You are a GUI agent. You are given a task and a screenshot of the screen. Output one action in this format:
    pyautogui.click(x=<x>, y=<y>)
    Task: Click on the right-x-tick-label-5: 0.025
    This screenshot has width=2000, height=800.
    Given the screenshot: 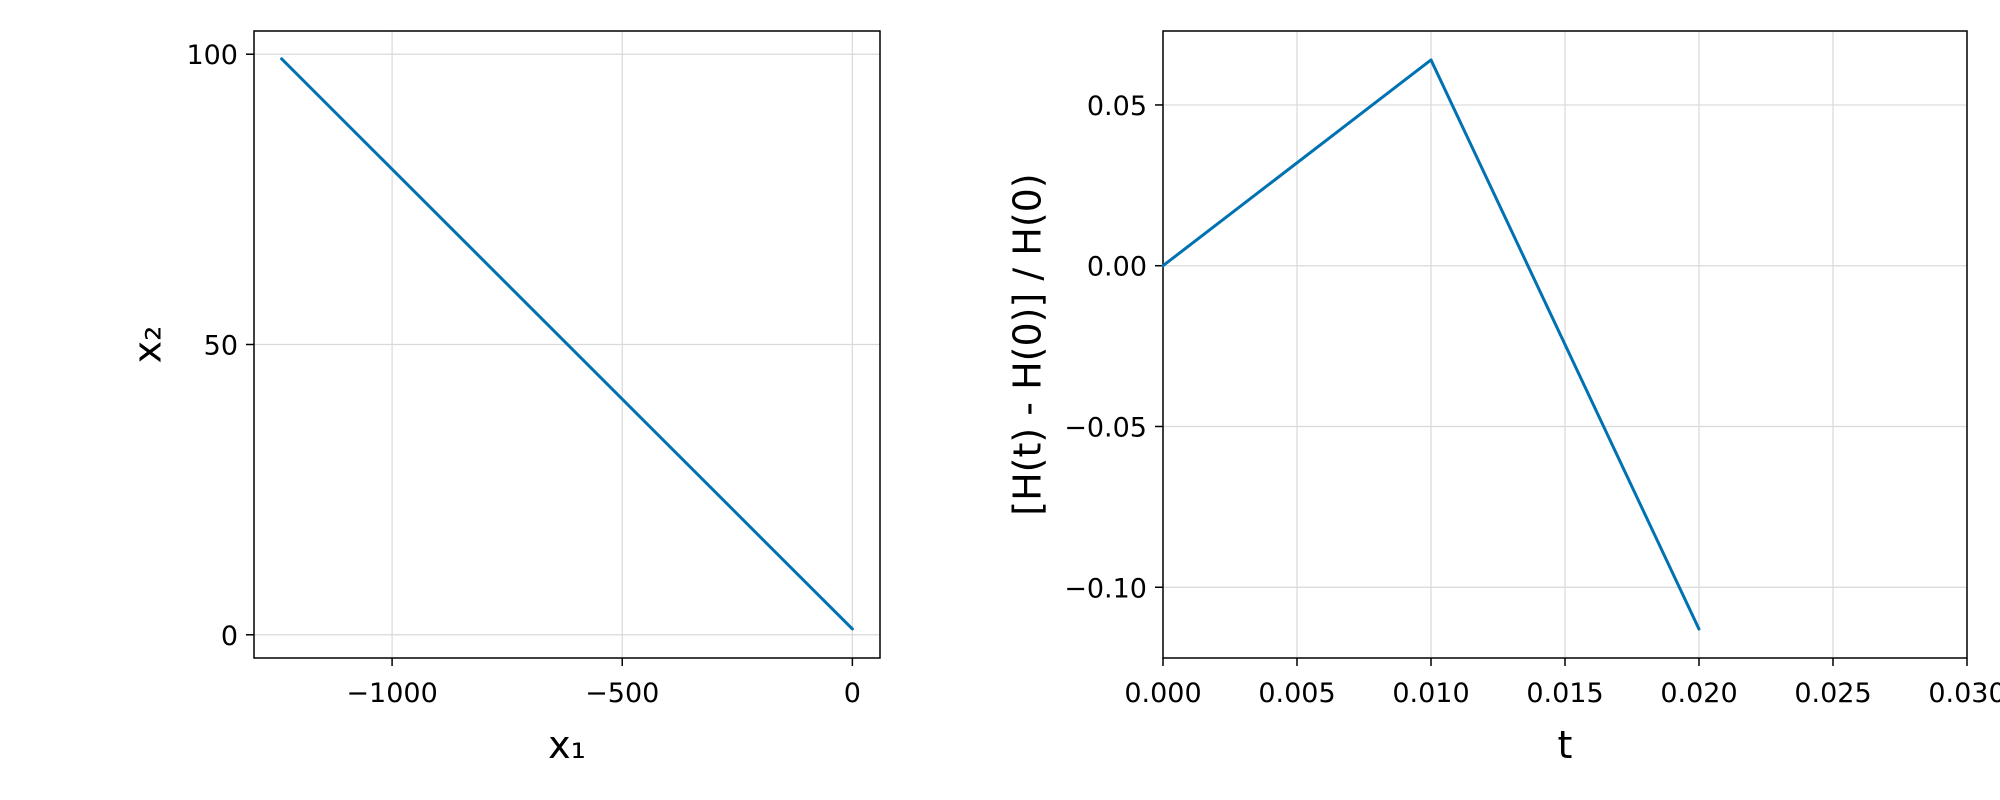 What is the action you would take?
    pyautogui.click(x=1832, y=693)
    